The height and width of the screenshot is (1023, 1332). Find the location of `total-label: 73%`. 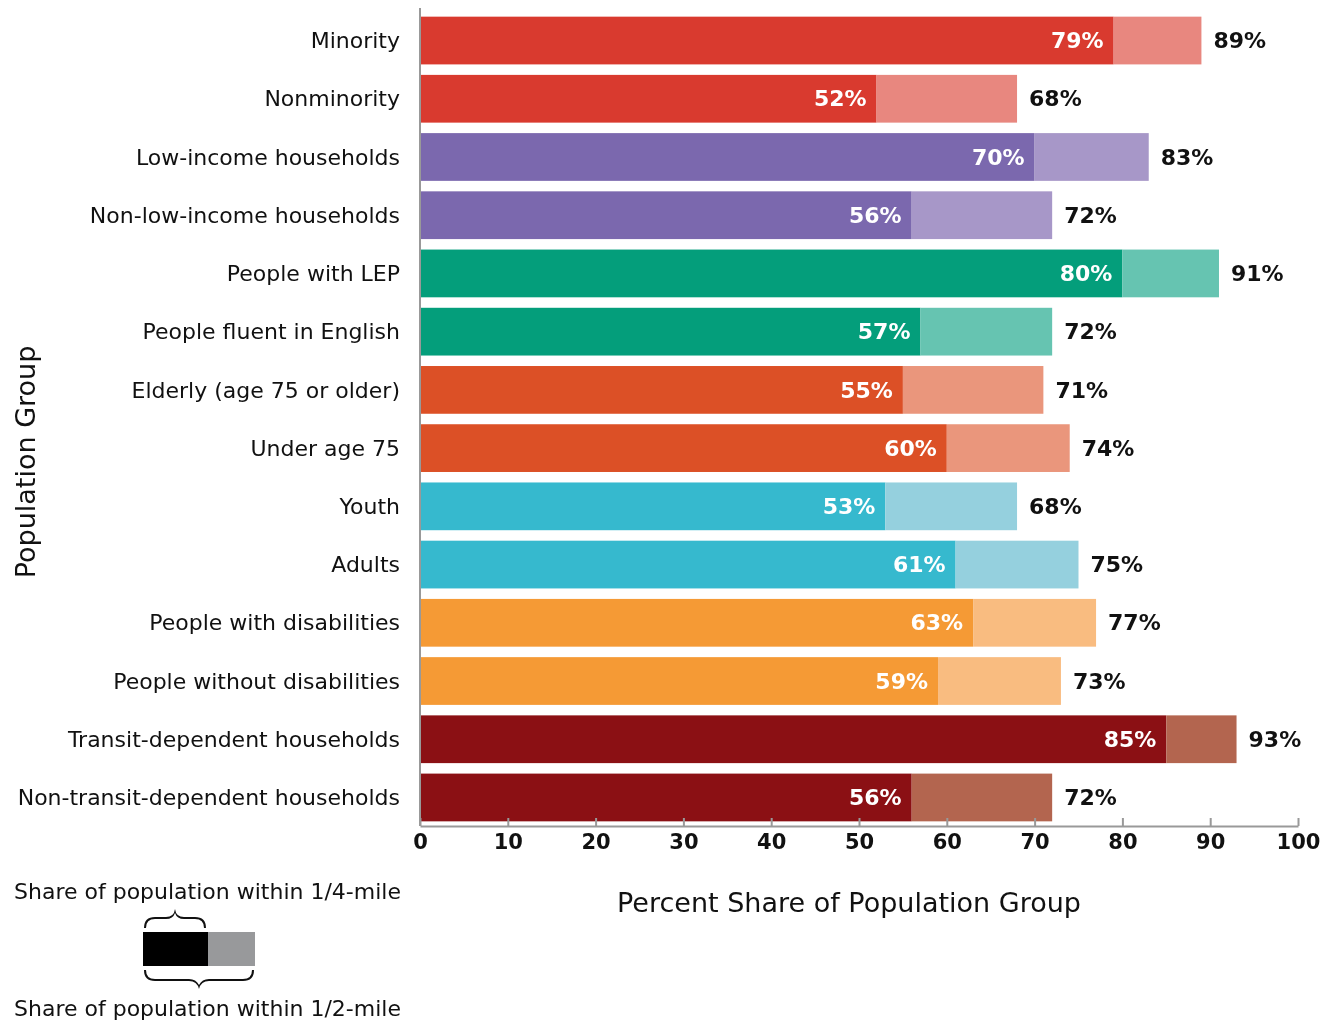

total-label: 73% is located at coordinates (1099, 681).